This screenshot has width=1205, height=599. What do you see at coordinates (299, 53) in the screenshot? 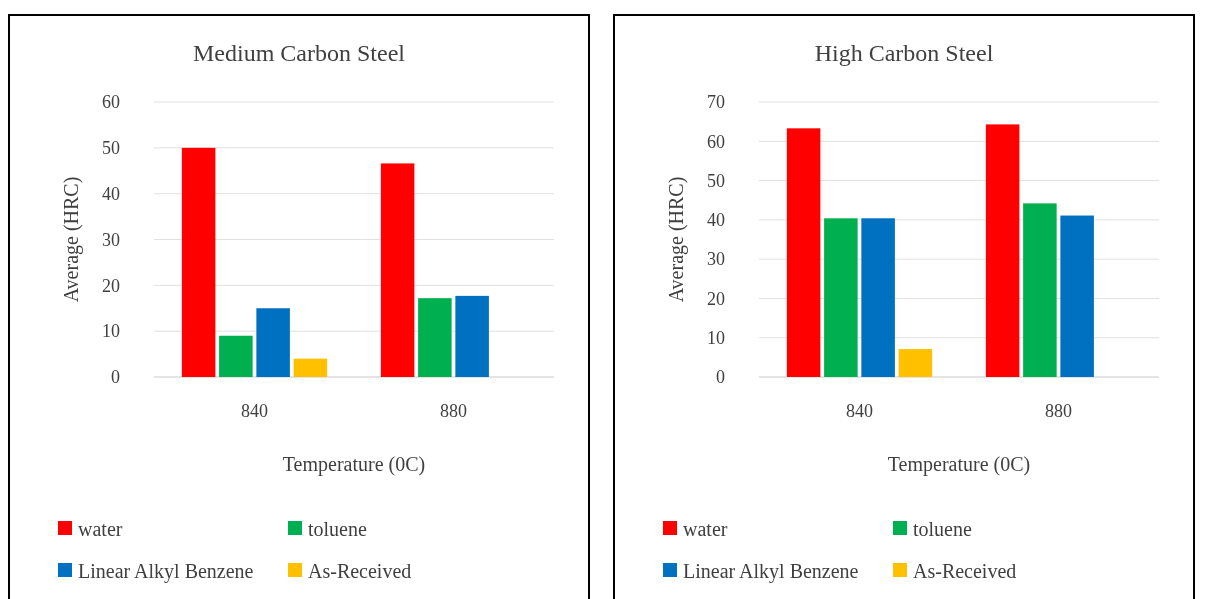
I see `chart-title: Medium Carbon Steel` at bounding box center [299, 53].